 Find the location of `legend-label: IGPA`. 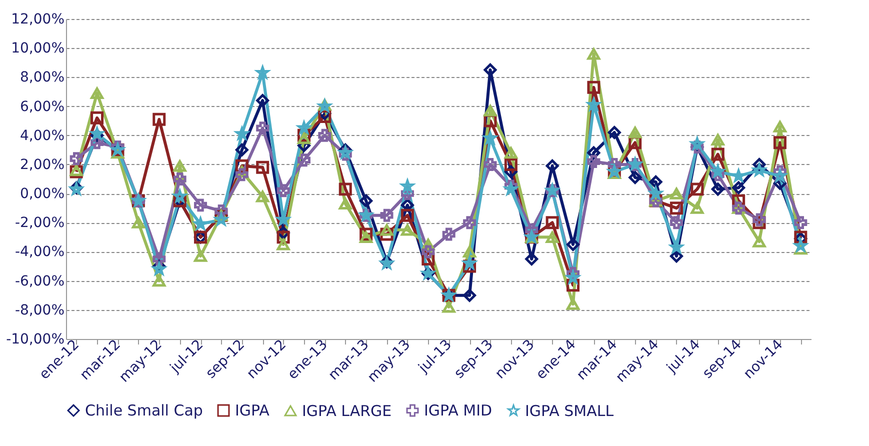

legend-label: IGPA is located at coordinates (252, 411).